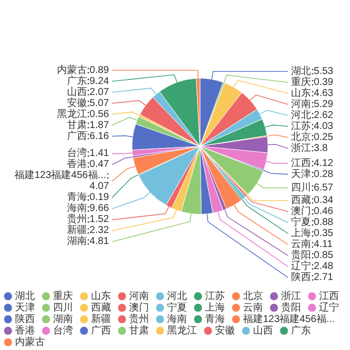  What do you see at coordinates (101, 296) in the screenshot?
I see `legend-label: 山东` at bounding box center [101, 296].